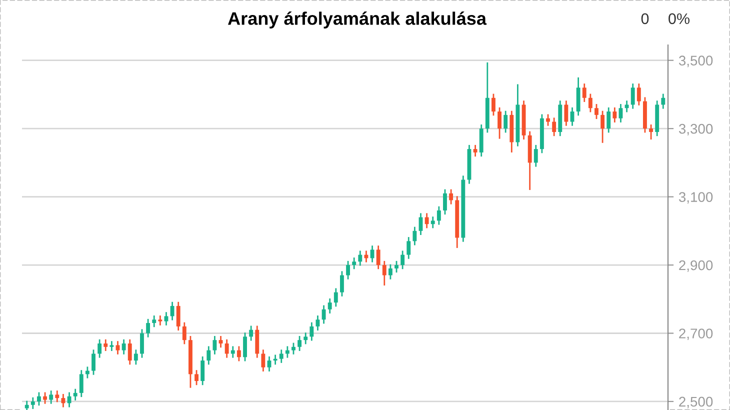  What do you see at coordinates (695, 198) in the screenshot?
I see `y-tick-label: 3,100` at bounding box center [695, 198].